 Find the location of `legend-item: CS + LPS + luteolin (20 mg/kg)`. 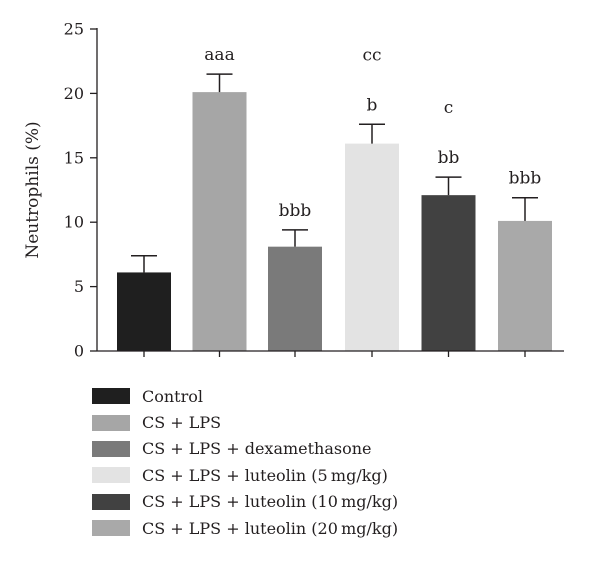

legend-item: CS + LPS + luteolin (20 mg/kg) is located at coordinates (245, 528).